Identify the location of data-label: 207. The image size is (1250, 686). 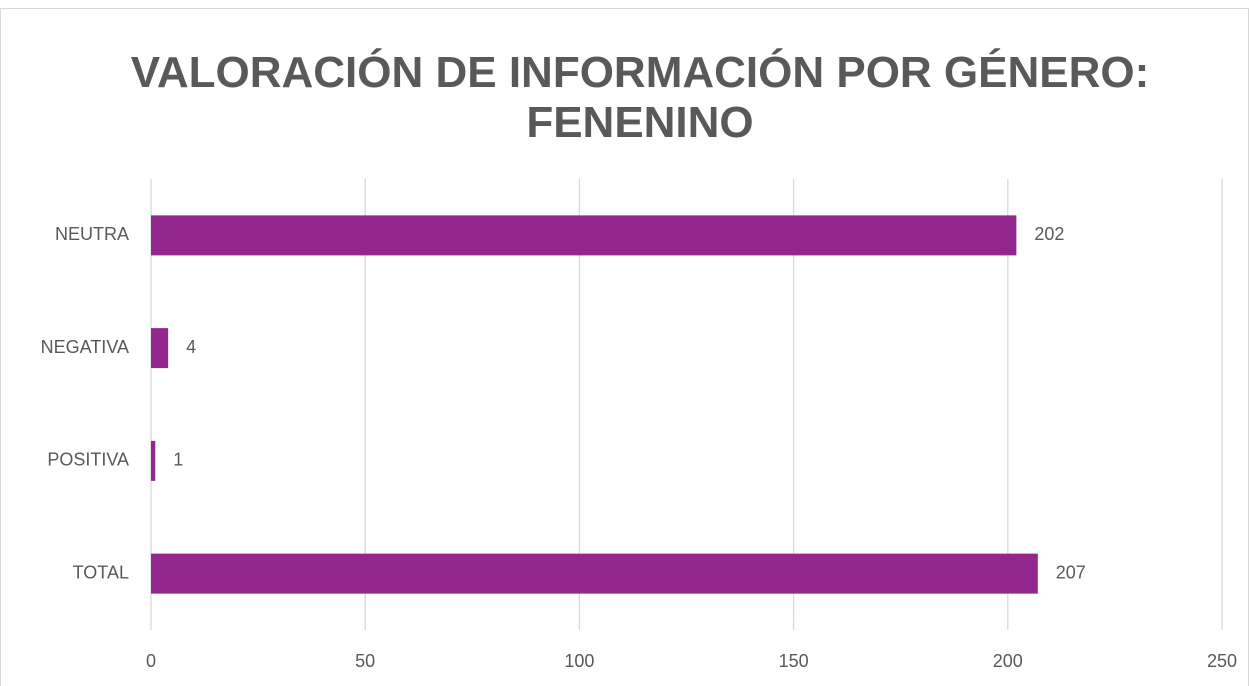
(1071, 572).